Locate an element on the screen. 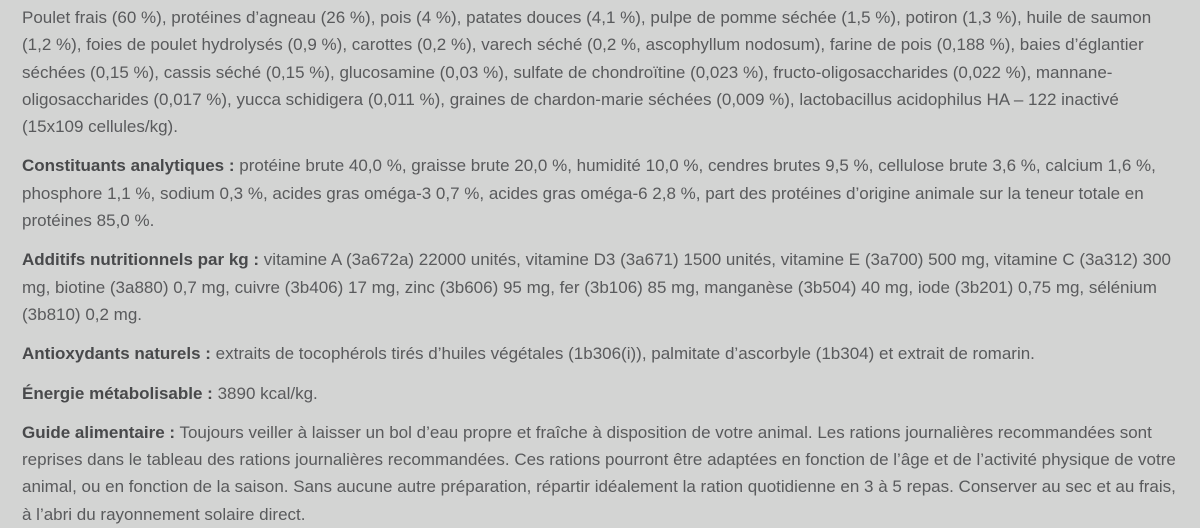 This screenshot has height=528, width=1200. metabolizable-energy-paragraph: Énergie métabolisable : 3890 kcal/kg. is located at coordinates (600, 393).